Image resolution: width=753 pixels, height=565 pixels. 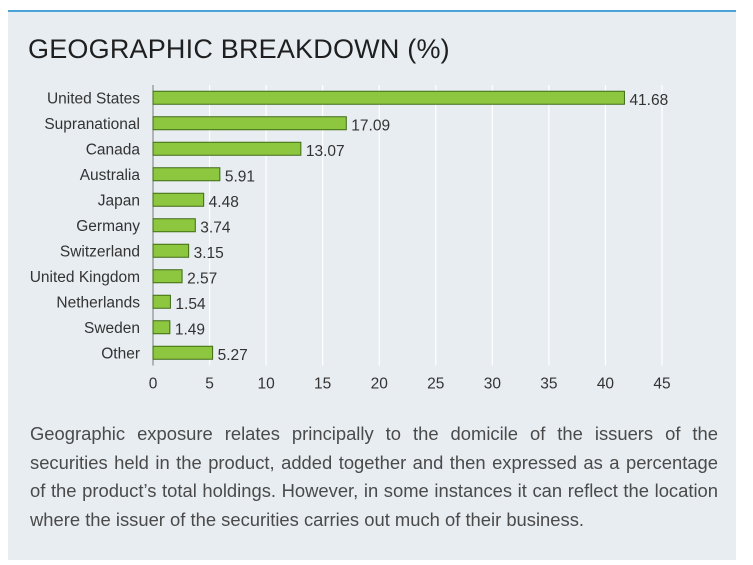 What do you see at coordinates (661, 384) in the screenshot?
I see `x-tick-label: 45` at bounding box center [661, 384].